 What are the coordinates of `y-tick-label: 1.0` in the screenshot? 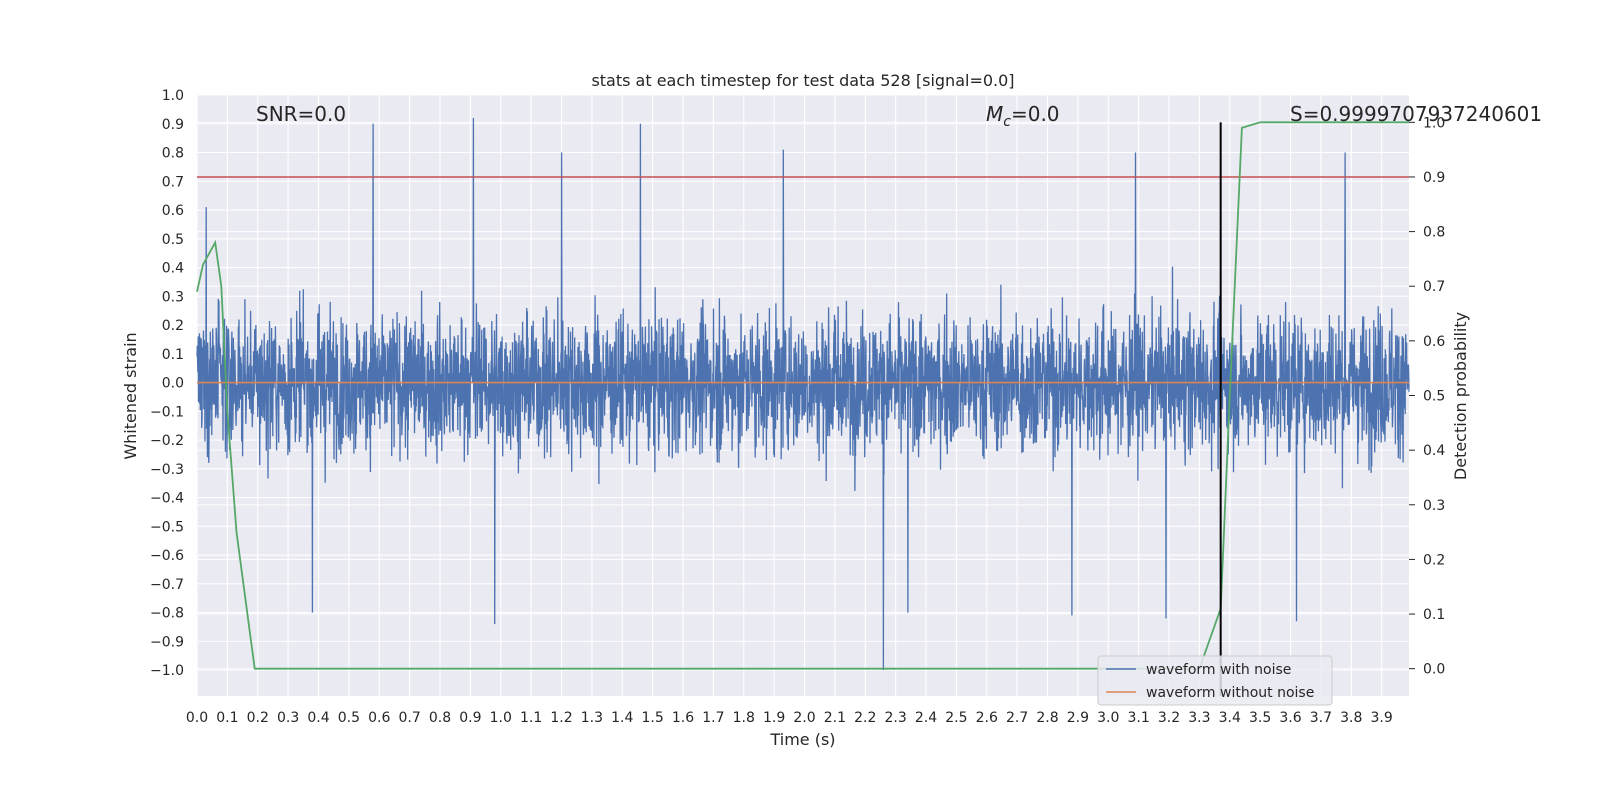 It's located at (173, 96).